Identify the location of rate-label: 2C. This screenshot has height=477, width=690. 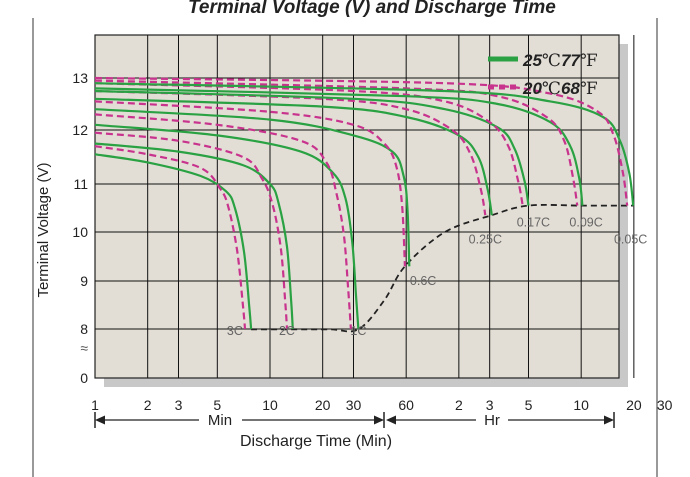
(287, 331).